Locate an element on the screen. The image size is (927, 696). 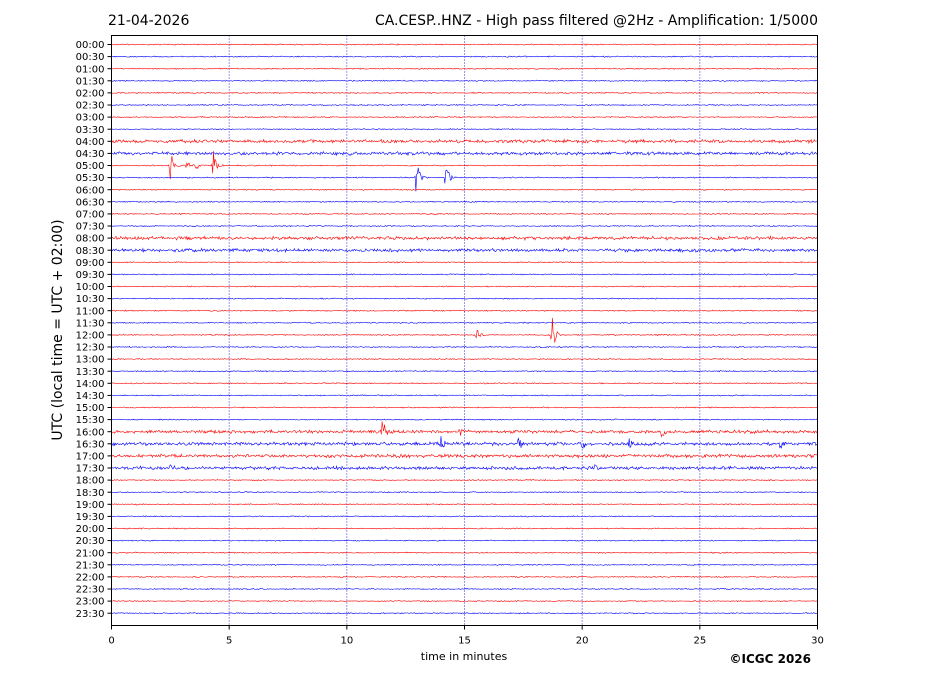
trace-1900 is located at coordinates (464, 504).